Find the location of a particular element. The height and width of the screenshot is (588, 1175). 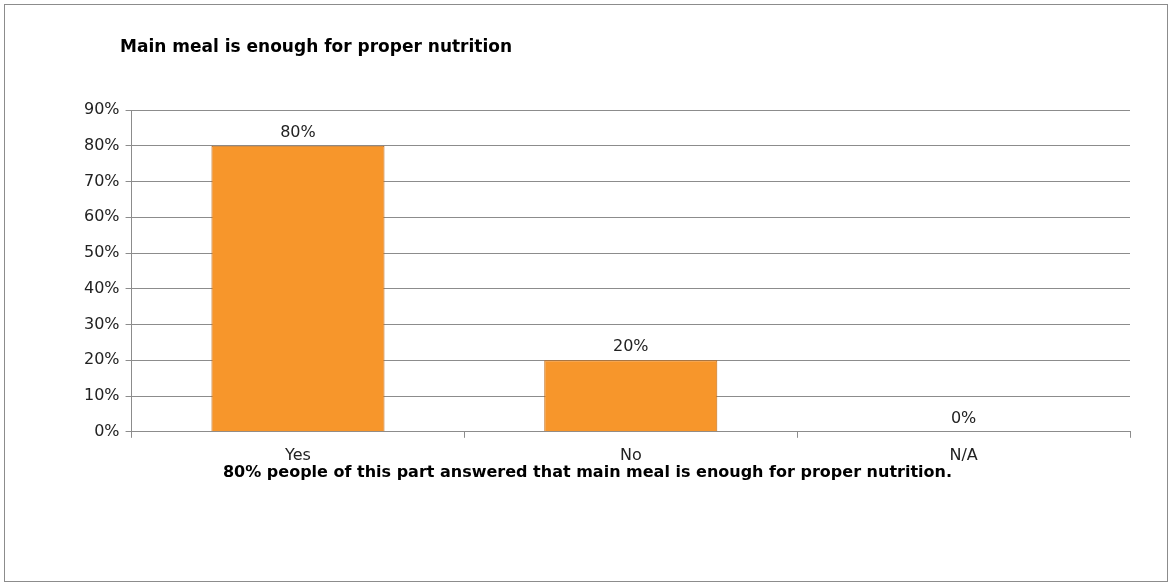

y-tick-label: 90% is located at coordinates (102, 109).